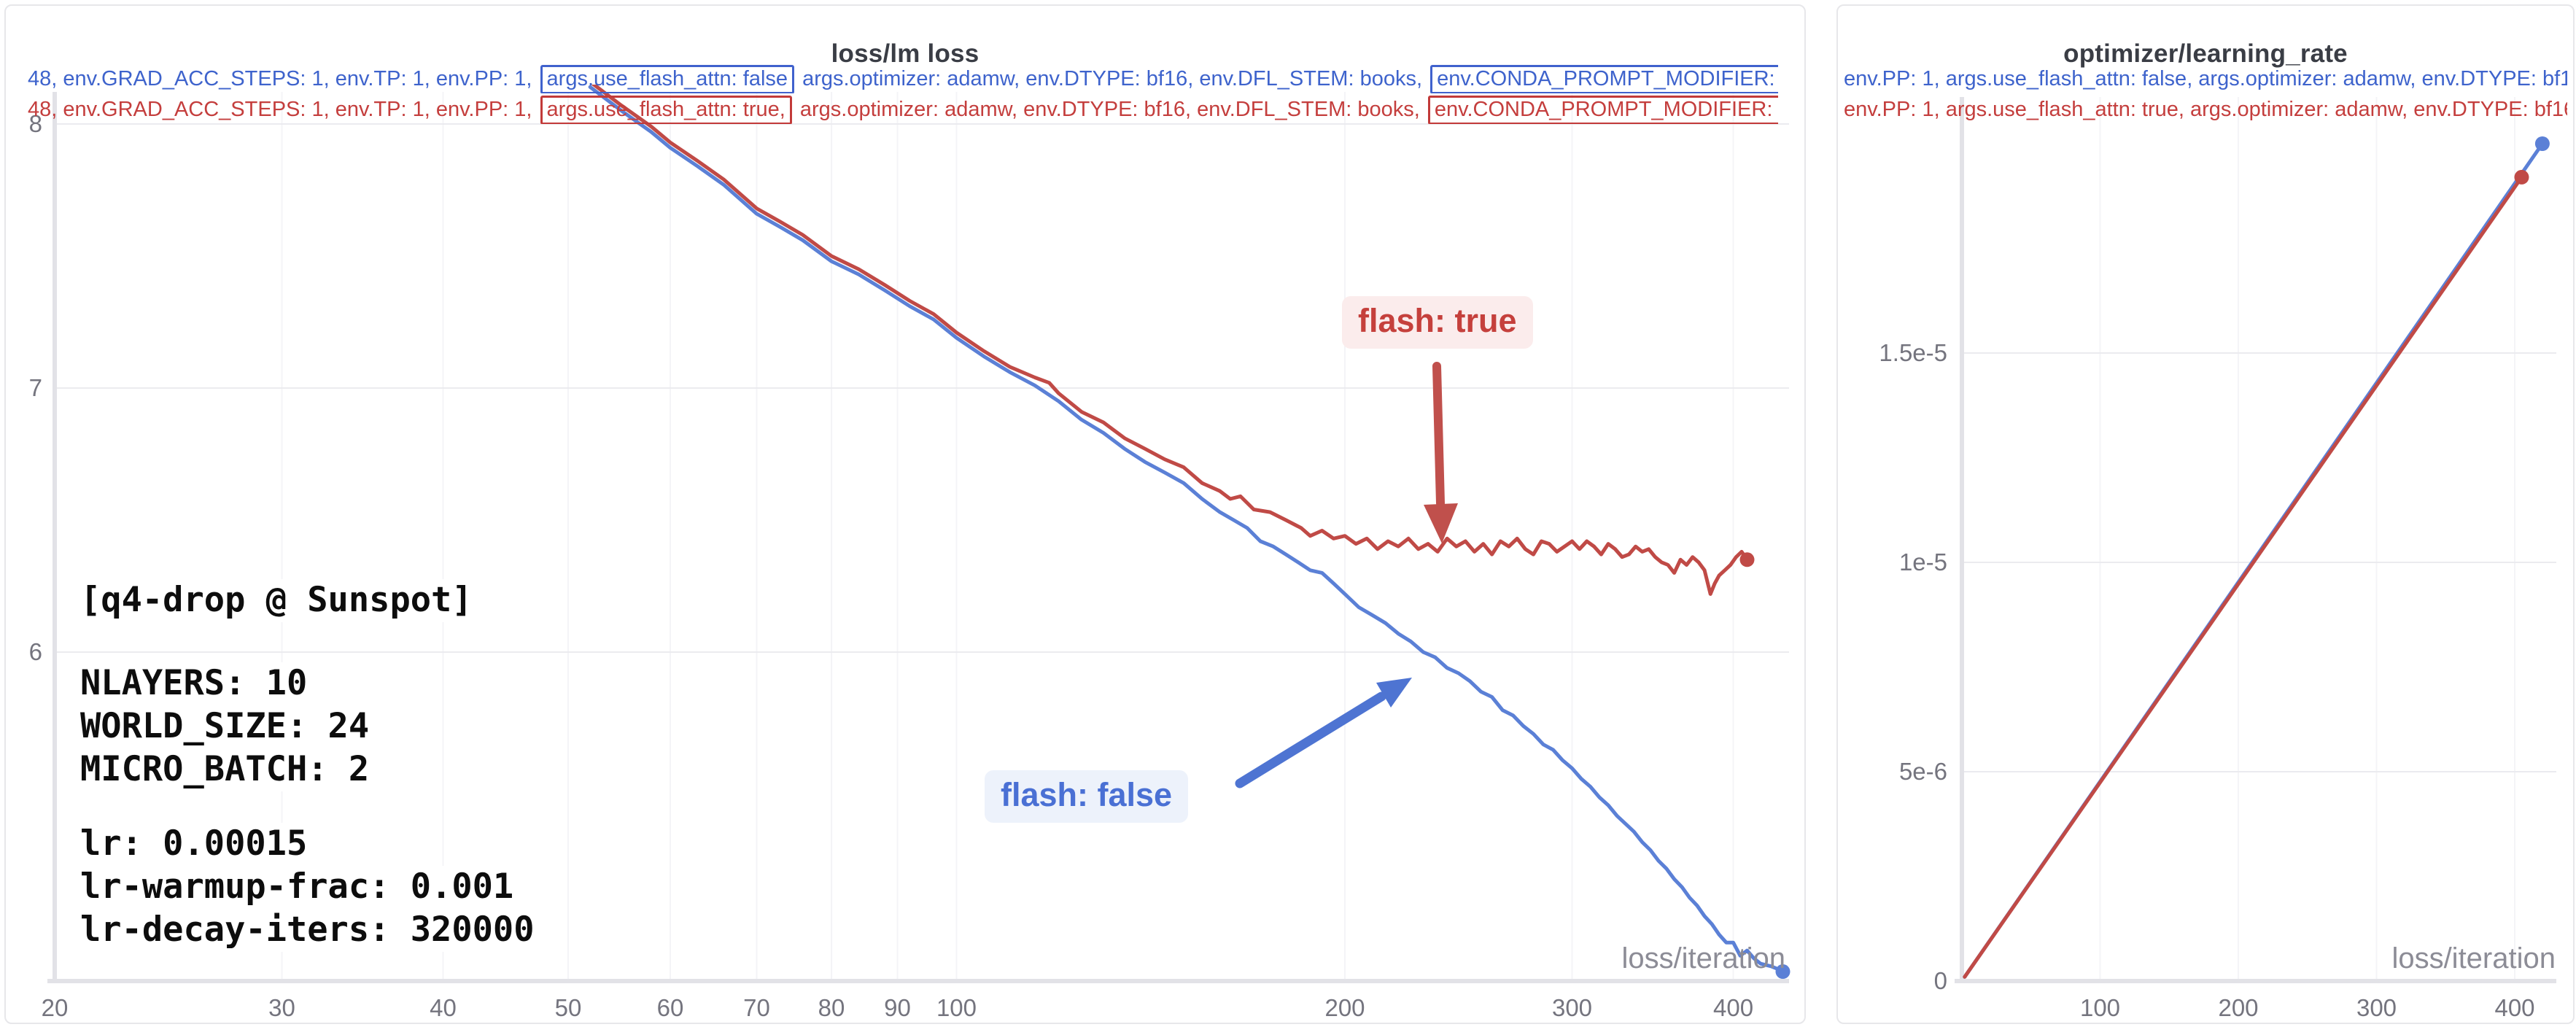 Image resolution: width=2576 pixels, height=1027 pixels. I want to click on annotation-line: WORLD_SIZE: 24, so click(225, 726).